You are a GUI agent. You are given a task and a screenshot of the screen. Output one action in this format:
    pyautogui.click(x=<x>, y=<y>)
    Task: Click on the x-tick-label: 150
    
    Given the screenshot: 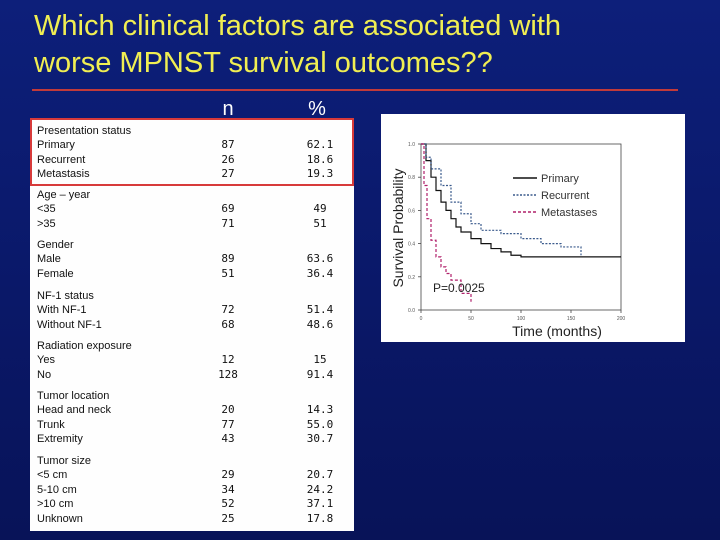 What is the action you would take?
    pyautogui.click(x=571, y=319)
    